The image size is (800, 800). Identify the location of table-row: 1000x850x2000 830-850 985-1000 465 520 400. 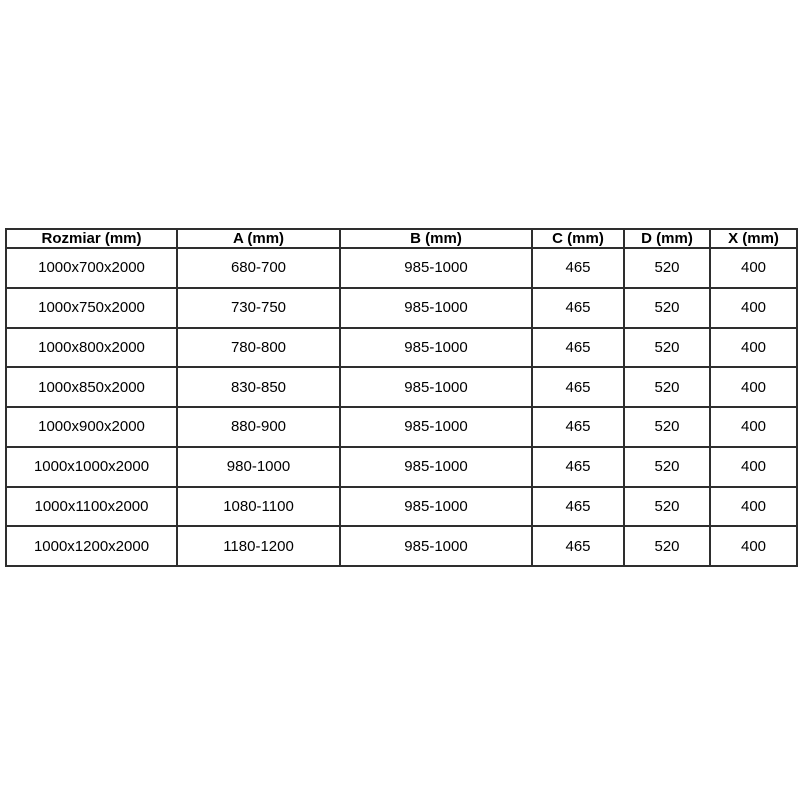
(401, 387).